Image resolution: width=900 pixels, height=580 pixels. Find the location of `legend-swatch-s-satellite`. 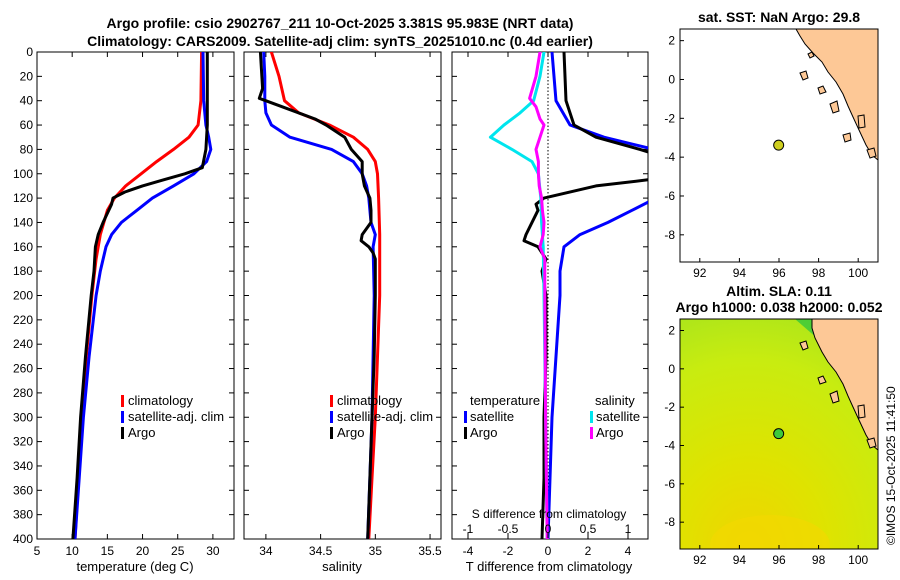

legend-swatch-s-satellite is located at coordinates (591, 417).